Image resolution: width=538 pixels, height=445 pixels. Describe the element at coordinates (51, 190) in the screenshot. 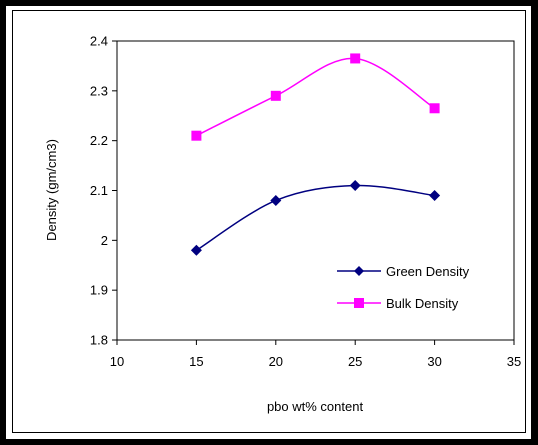

I see `y-axis-title: Density (gm/cm3)` at that location.